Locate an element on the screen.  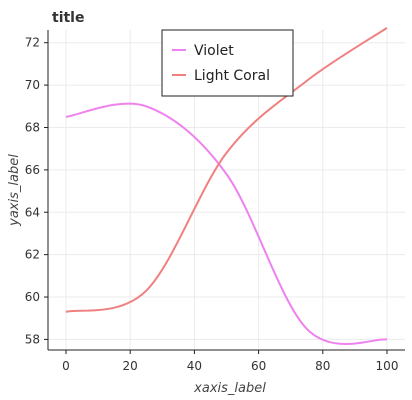
y-tick-label: 68 is located at coordinates (32, 127).